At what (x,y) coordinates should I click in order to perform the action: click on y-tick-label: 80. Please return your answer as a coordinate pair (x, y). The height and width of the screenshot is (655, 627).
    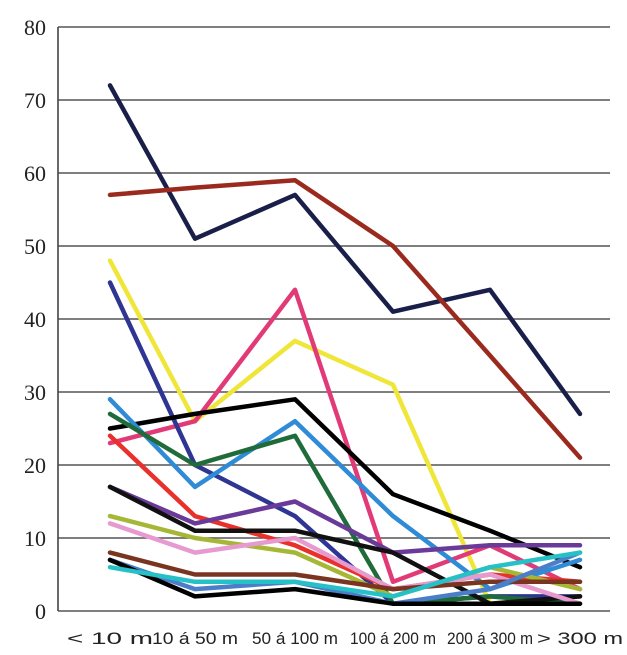
    Looking at the image, I should click on (35, 27).